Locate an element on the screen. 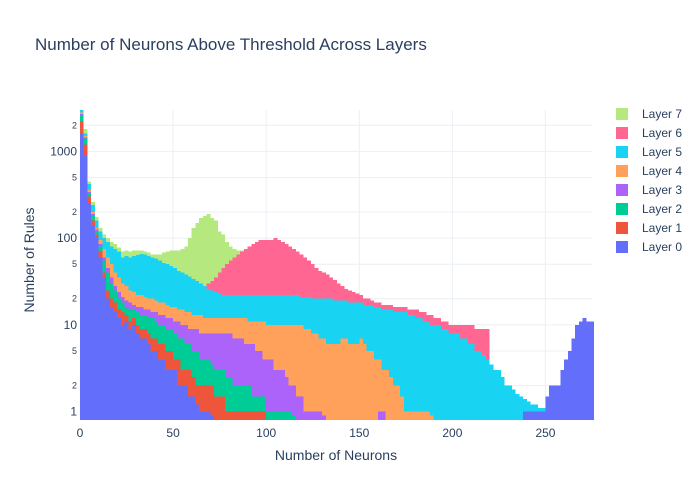 Image resolution: width=700 pixels, height=500 pixels. legend-item: Layer 5 is located at coordinates (649, 152).